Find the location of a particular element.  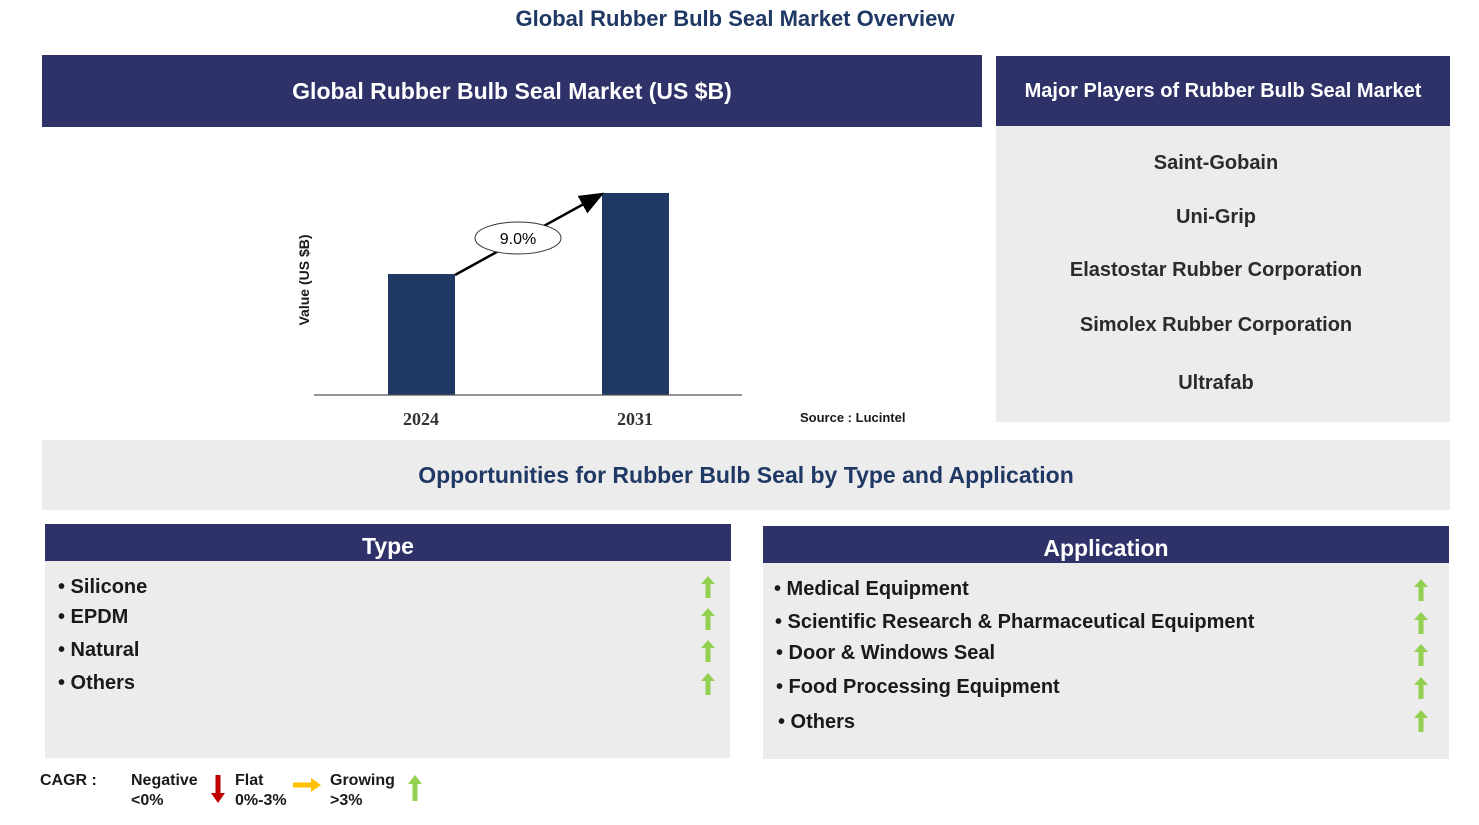

type-list is located at coordinates (387, 659).